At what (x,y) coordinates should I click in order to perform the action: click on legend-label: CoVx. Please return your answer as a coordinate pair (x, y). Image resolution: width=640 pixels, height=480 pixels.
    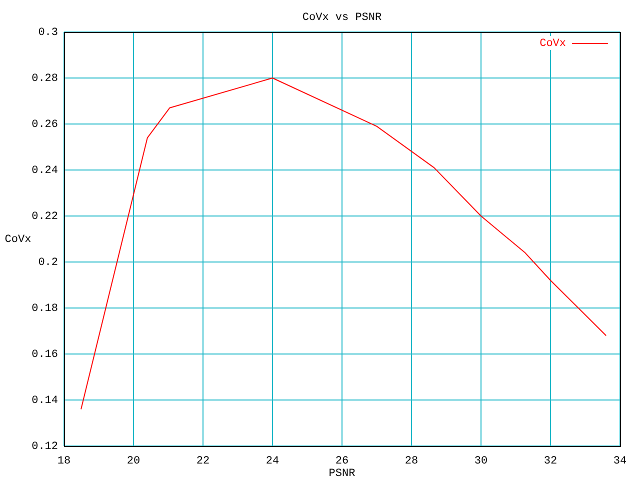
    Looking at the image, I should click on (553, 44).